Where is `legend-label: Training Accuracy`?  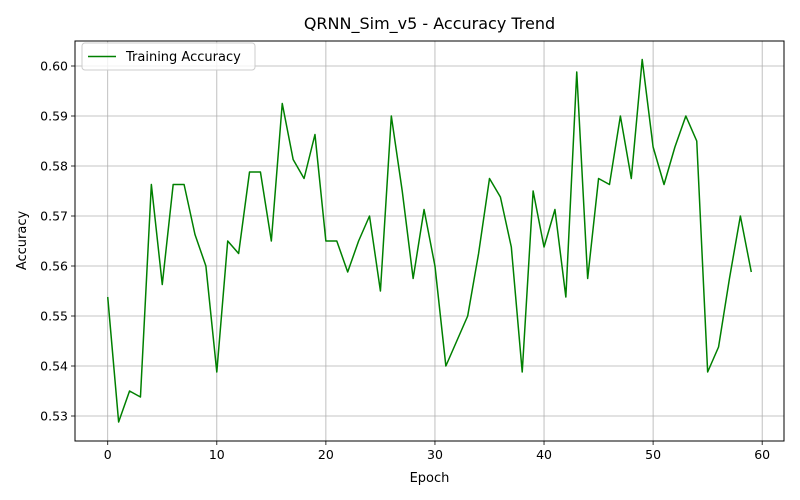
legend-label: Training Accuracy is located at coordinates (183, 57).